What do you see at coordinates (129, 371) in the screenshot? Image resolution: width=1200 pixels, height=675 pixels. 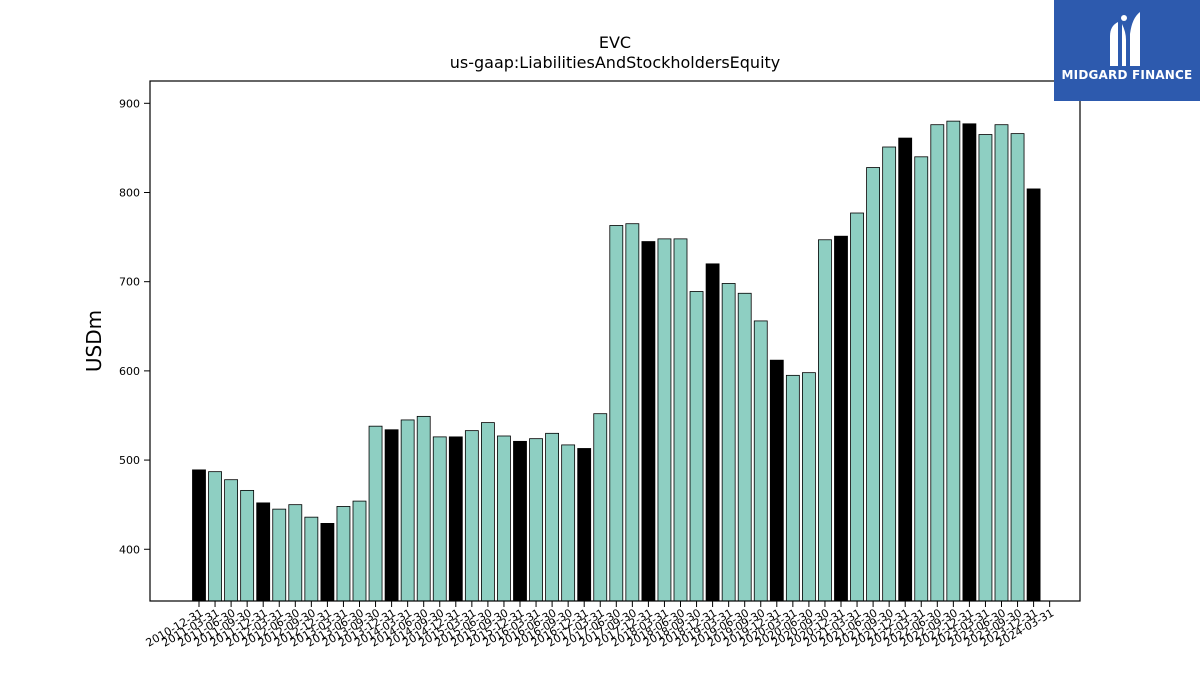 I see `y-tick-label: 600` at bounding box center [129, 371].